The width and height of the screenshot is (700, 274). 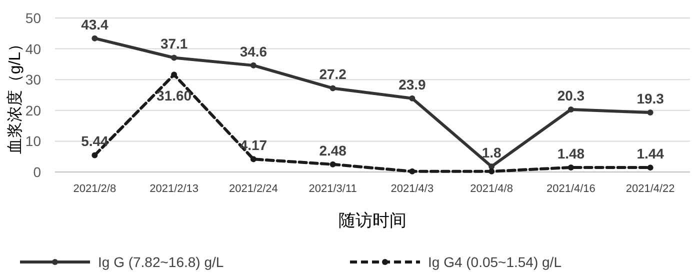 I want to click on data-label: 19.3, so click(x=650, y=98).